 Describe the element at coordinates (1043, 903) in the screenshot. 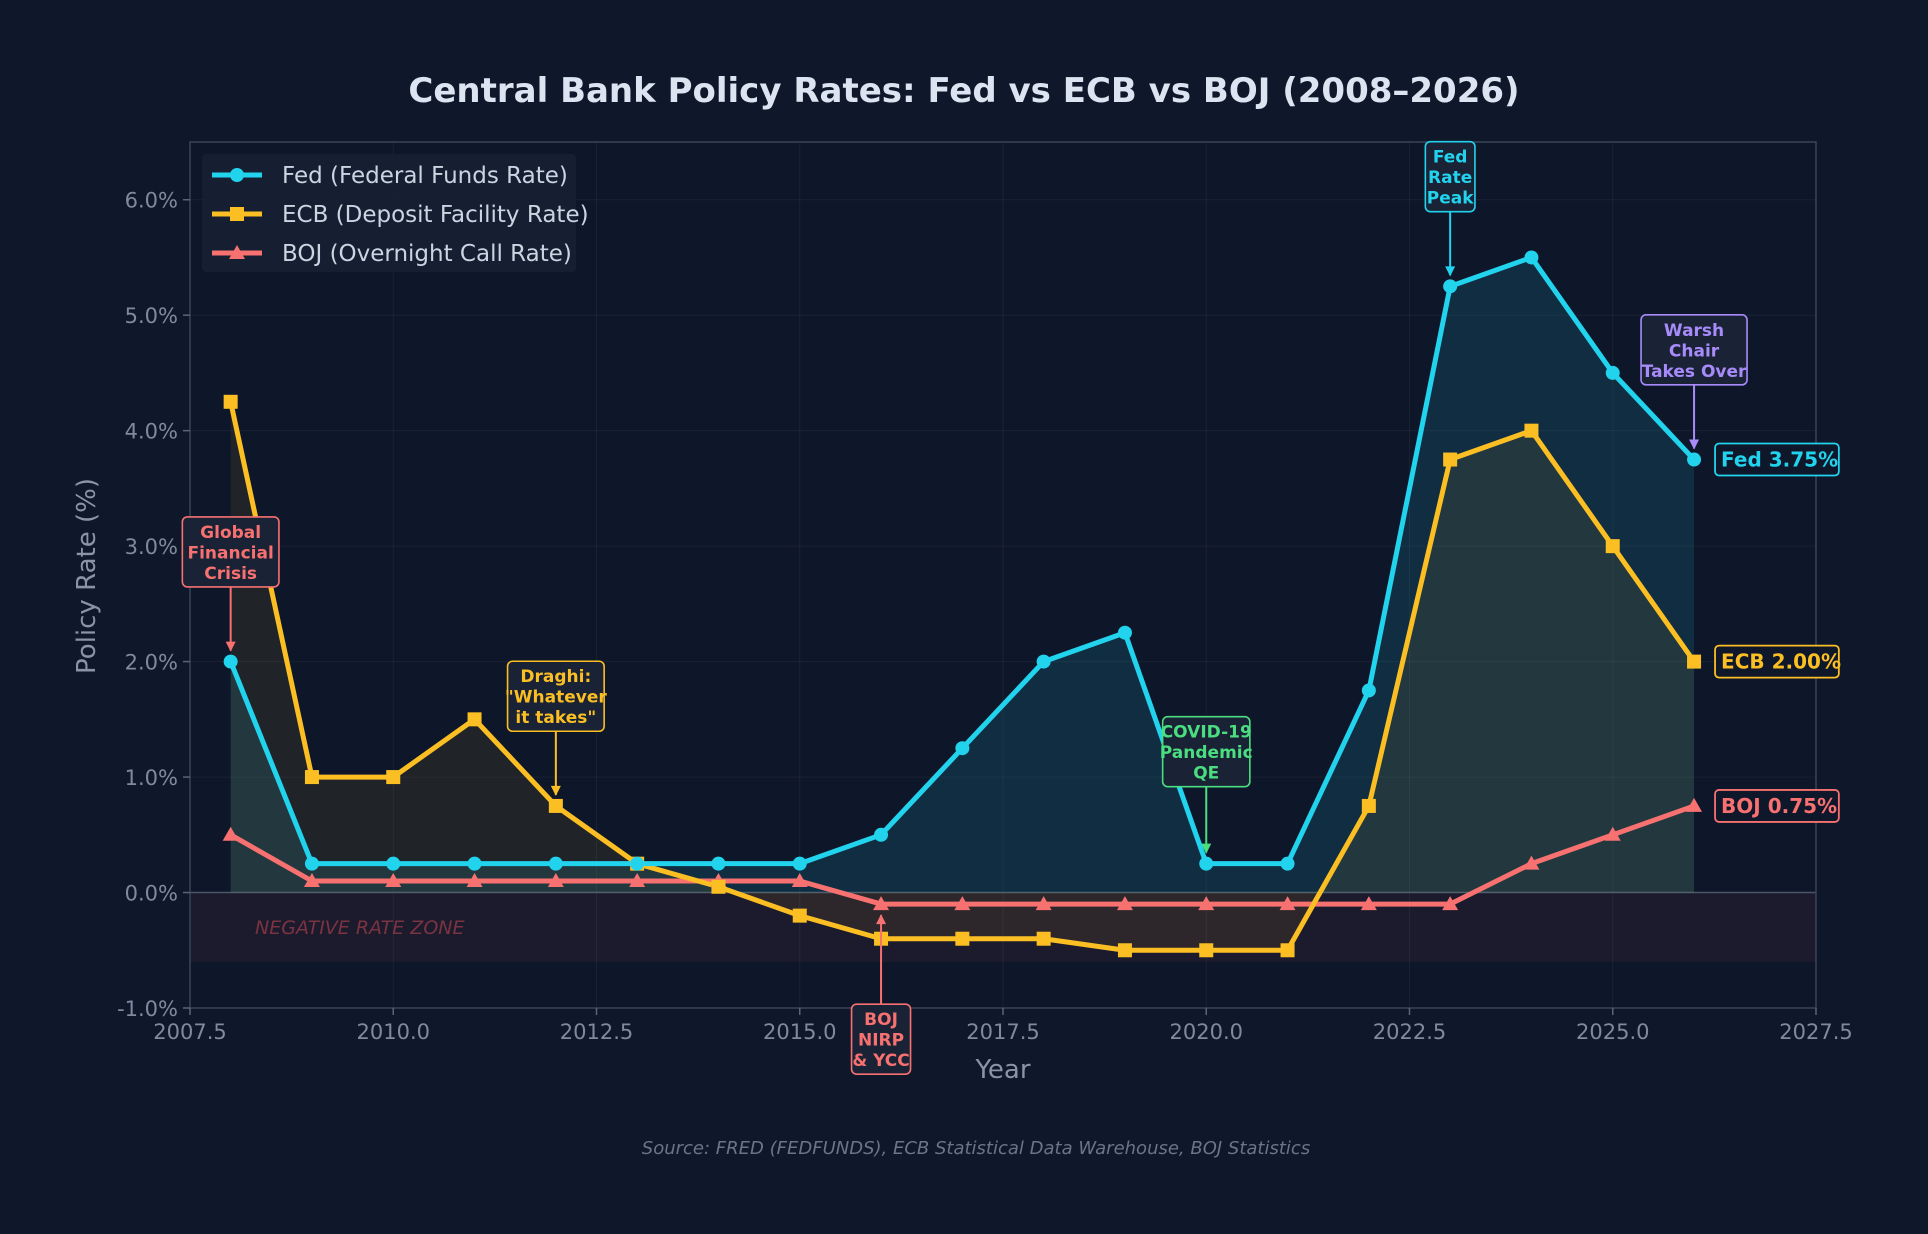

I see `point-boj-2018` at that location.